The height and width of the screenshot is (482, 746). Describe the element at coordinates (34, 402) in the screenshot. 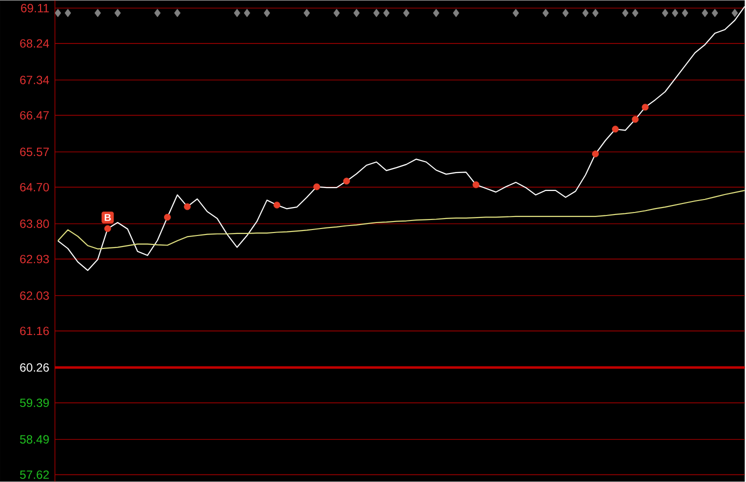

I see `y-tick-label: 59.39` at that location.